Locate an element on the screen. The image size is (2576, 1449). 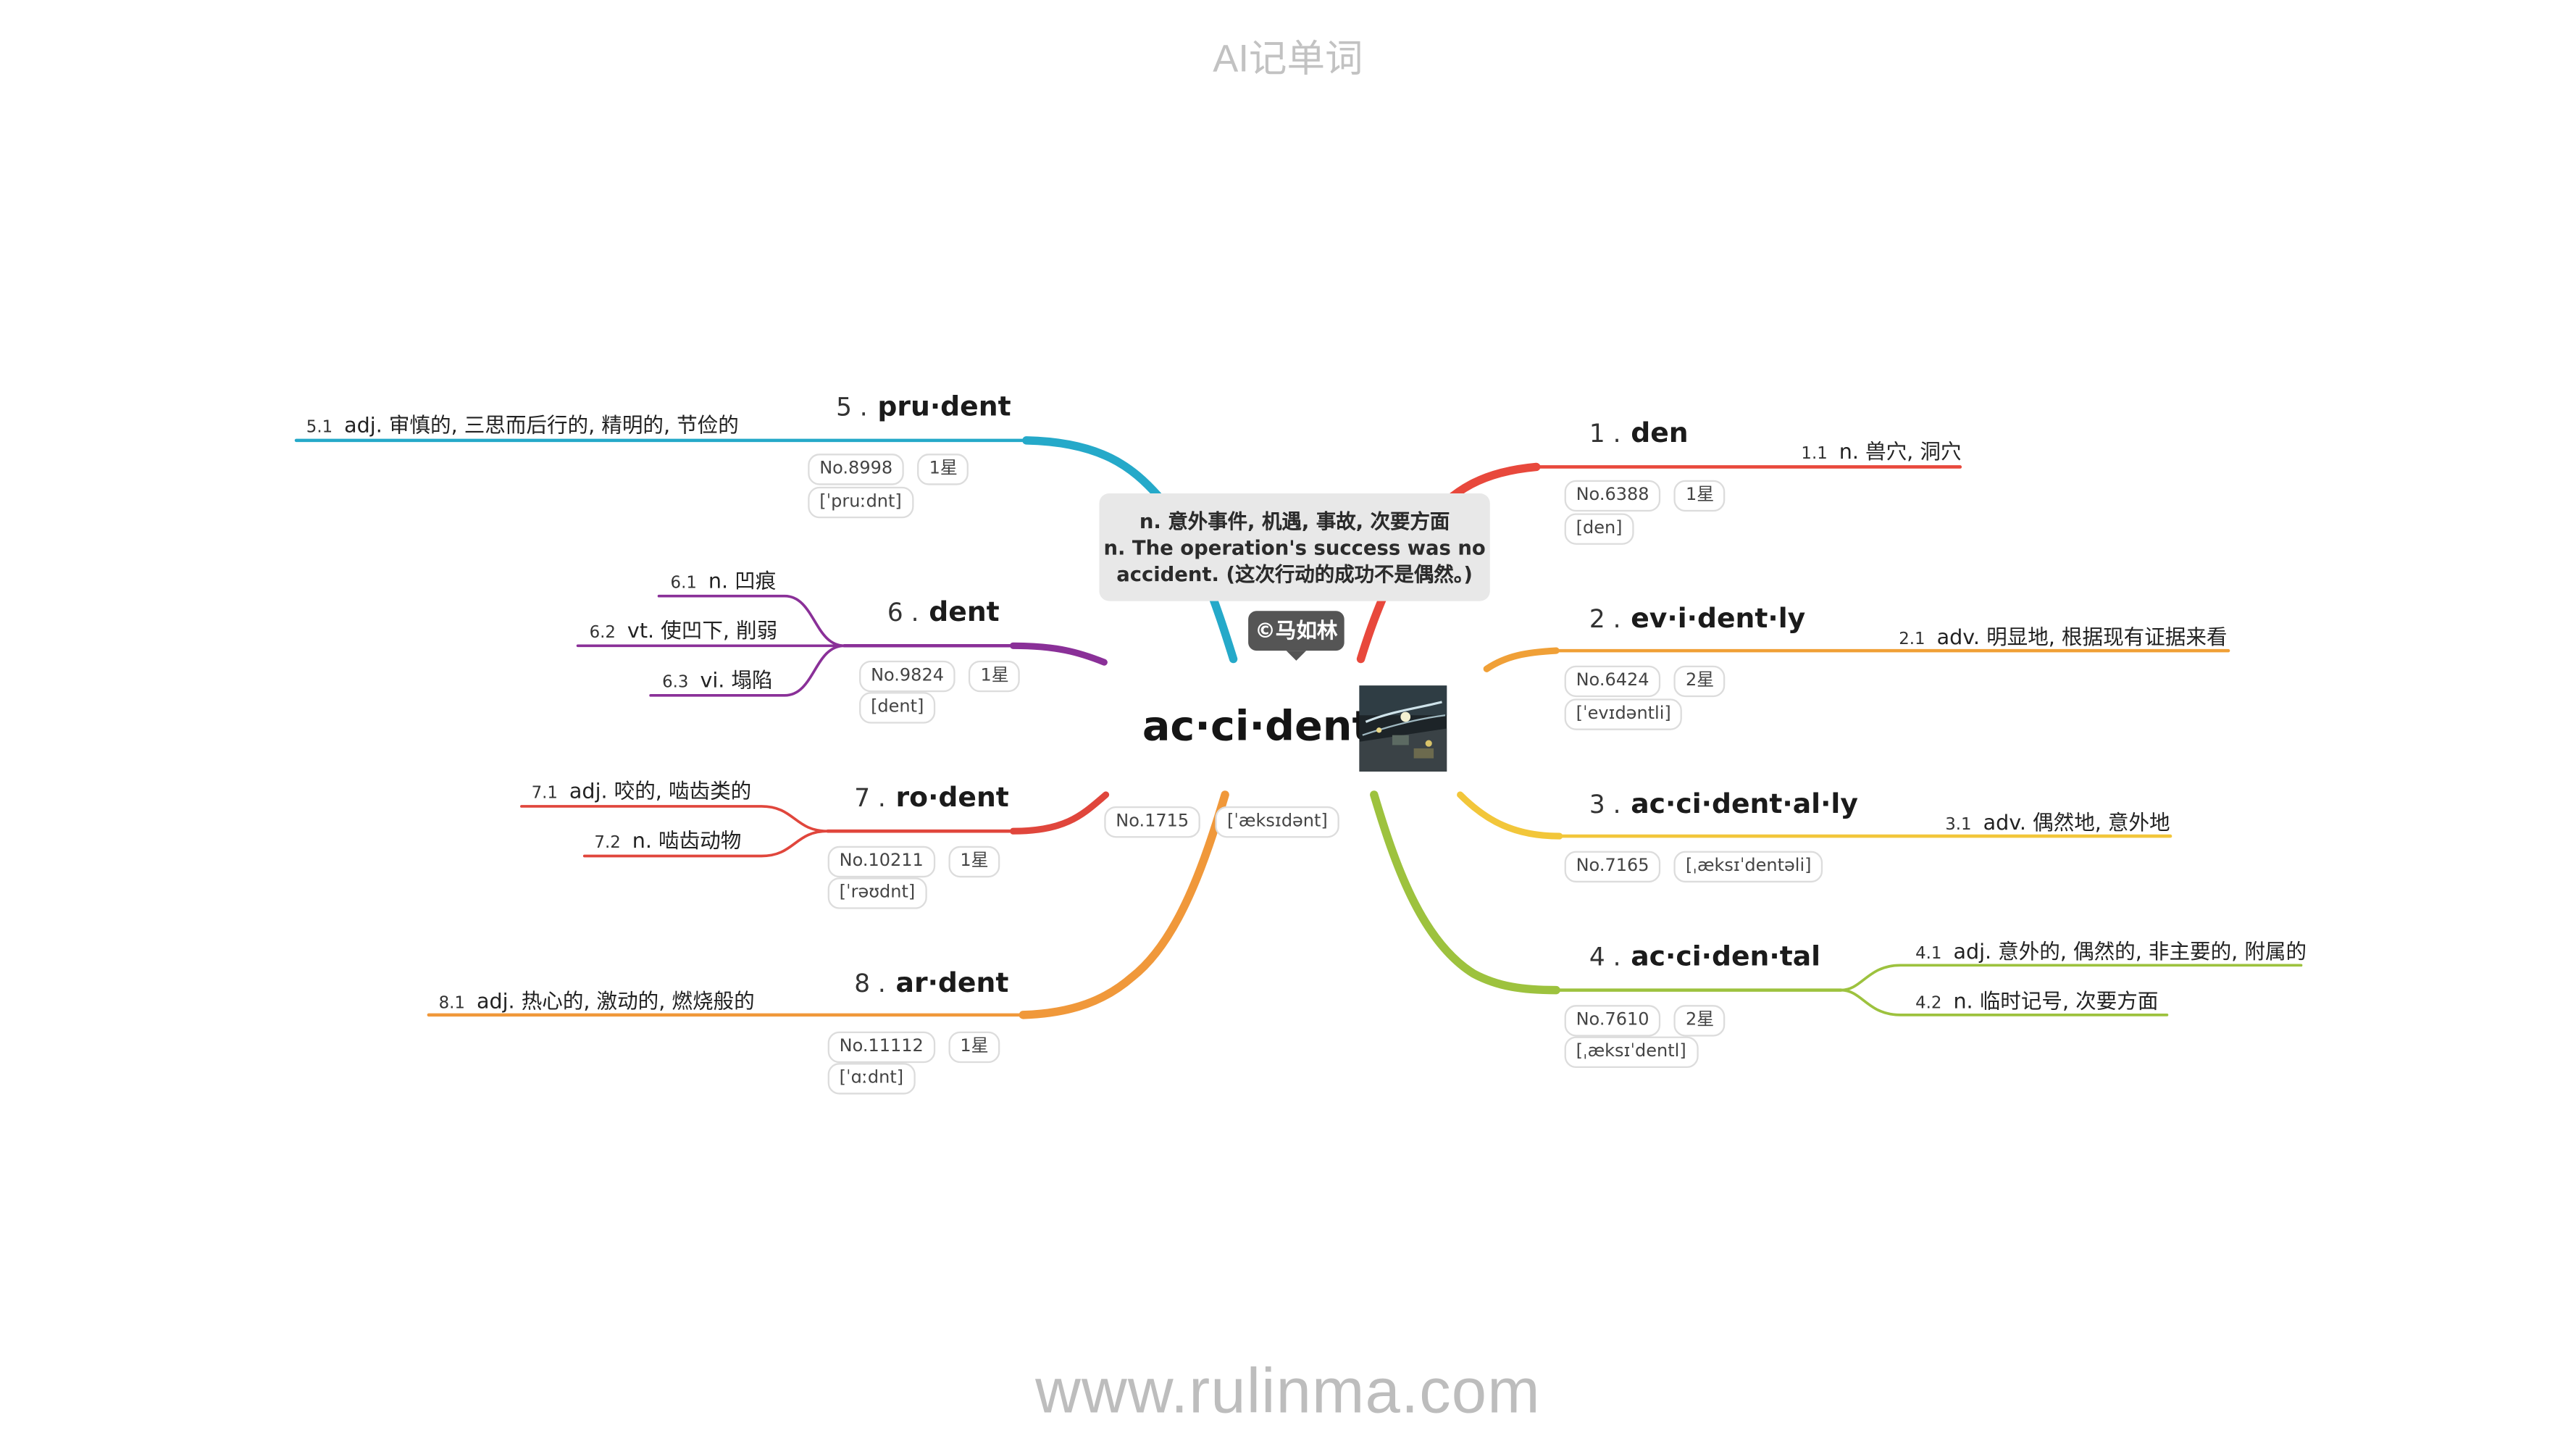
branch-word: ac·ci·dent·al·ly is located at coordinates (1744, 804).